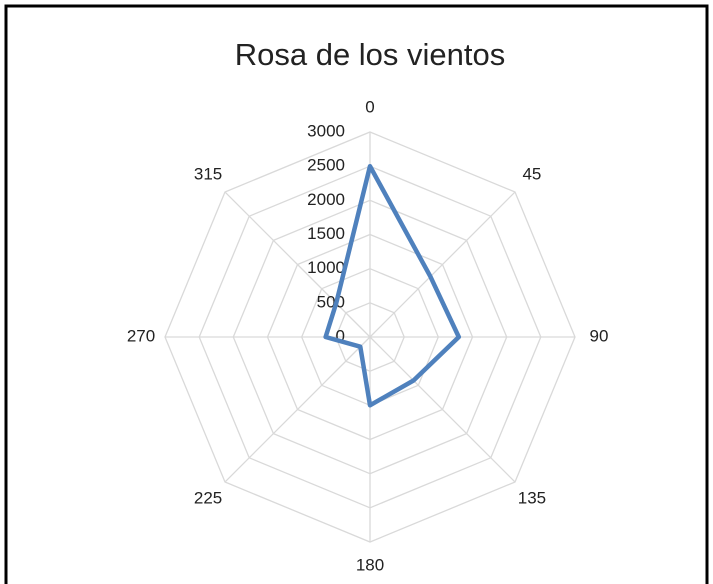  Describe the element at coordinates (208, 174) in the screenshot. I see `category-label: 315` at that location.